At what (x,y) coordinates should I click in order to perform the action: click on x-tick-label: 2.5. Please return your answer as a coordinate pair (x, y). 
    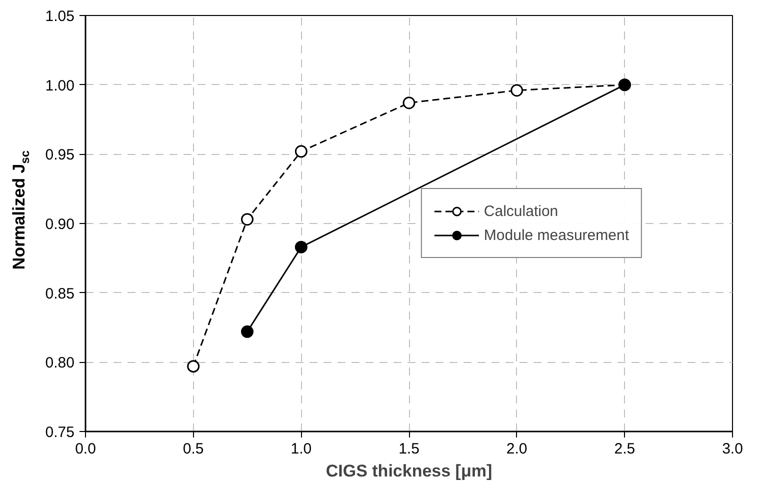
    Looking at the image, I should click on (625, 449).